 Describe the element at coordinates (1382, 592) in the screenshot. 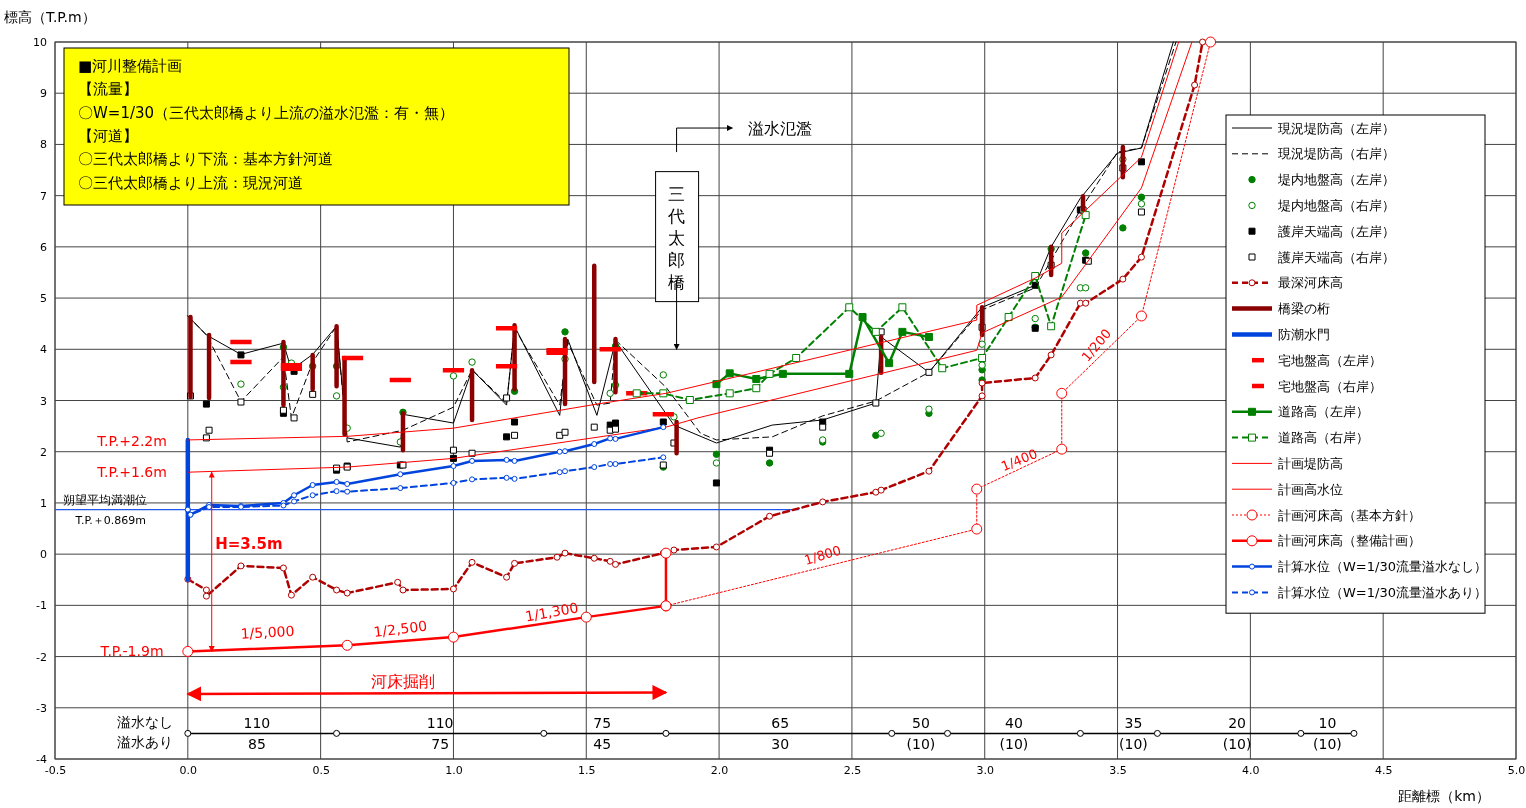

I see `legend-label: 計算水位（W=1/30流量溢水あり）` at that location.